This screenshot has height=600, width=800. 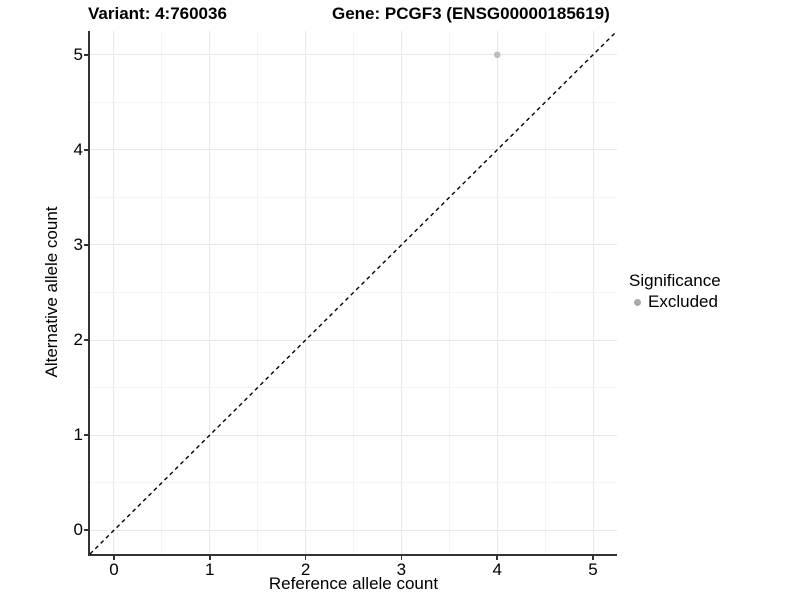 I want to click on x-axis-line, so click(x=352, y=555).